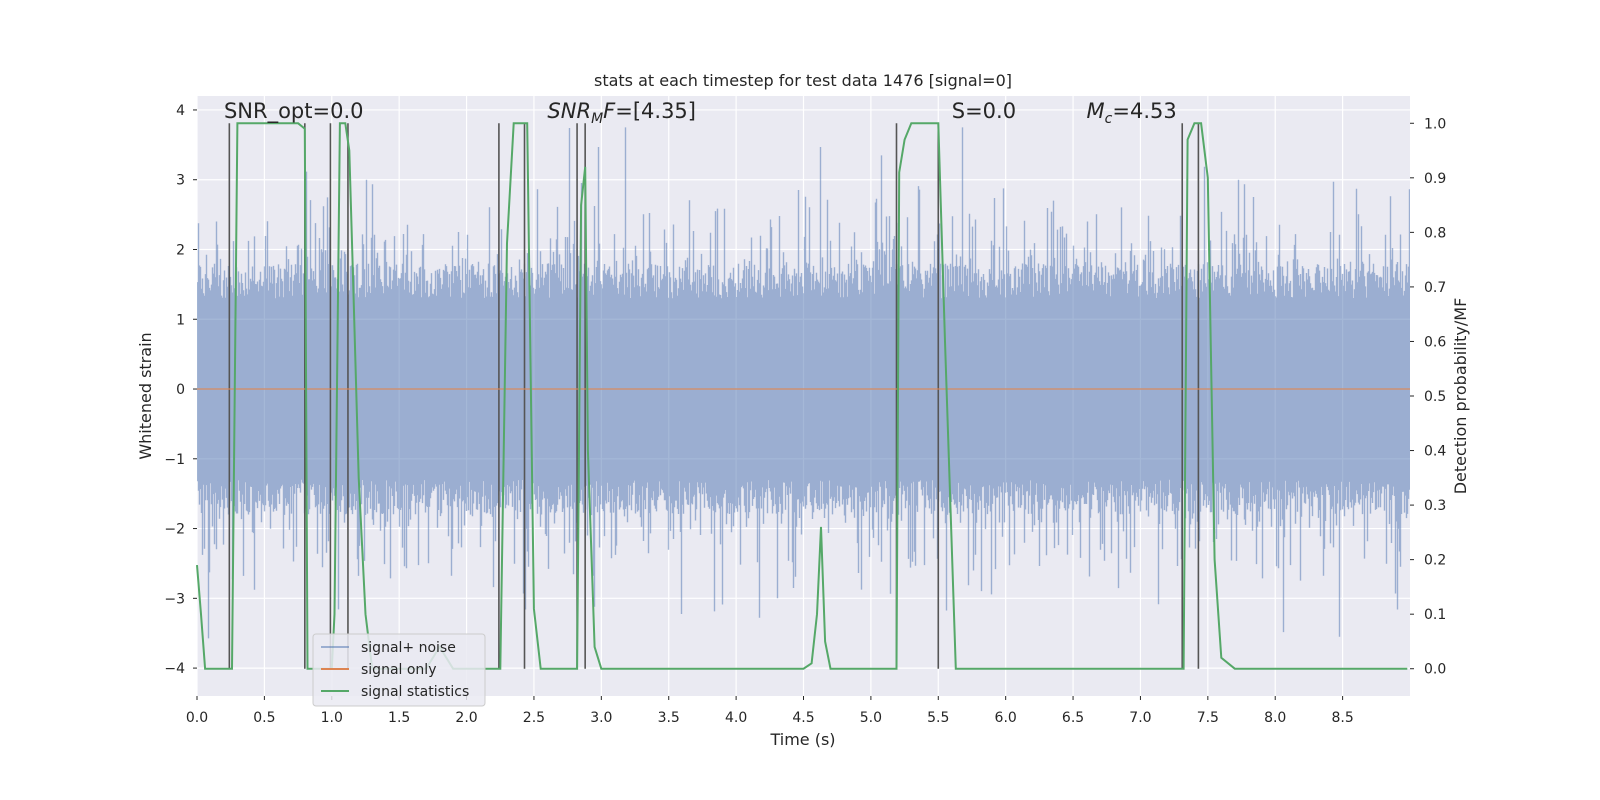  Describe the element at coordinates (803, 718) in the screenshot. I see `x-tick-9: 4.5` at that location.